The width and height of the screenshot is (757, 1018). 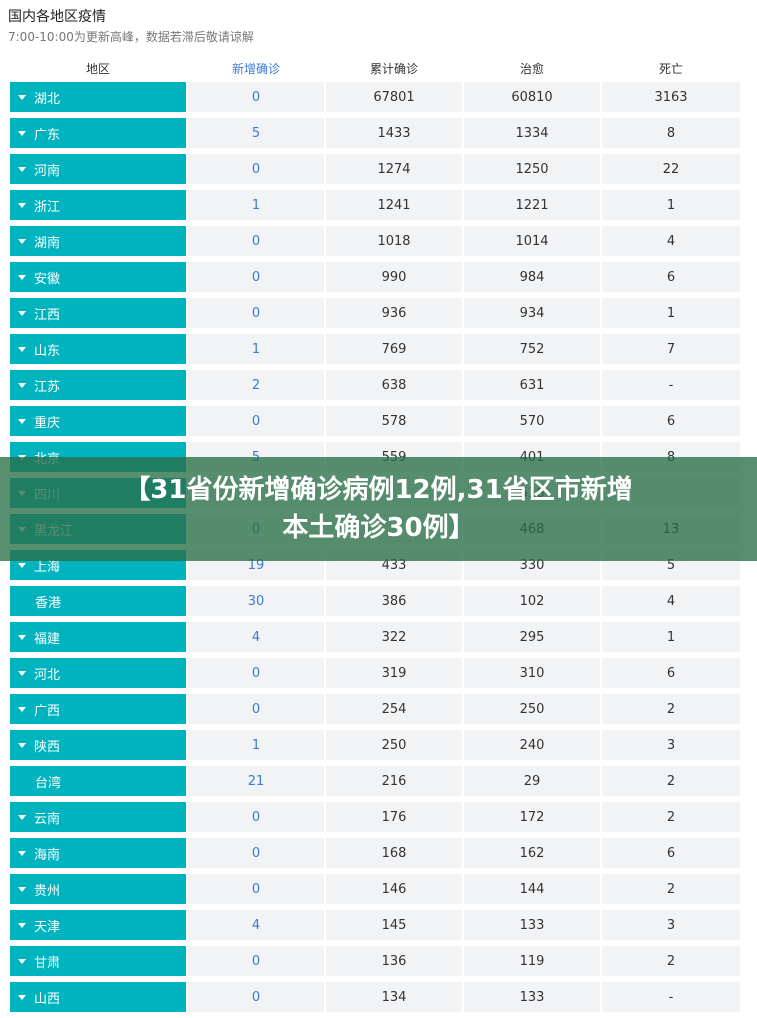 What do you see at coordinates (98, 313) in the screenshot?
I see `region-cell: 江西` at bounding box center [98, 313].